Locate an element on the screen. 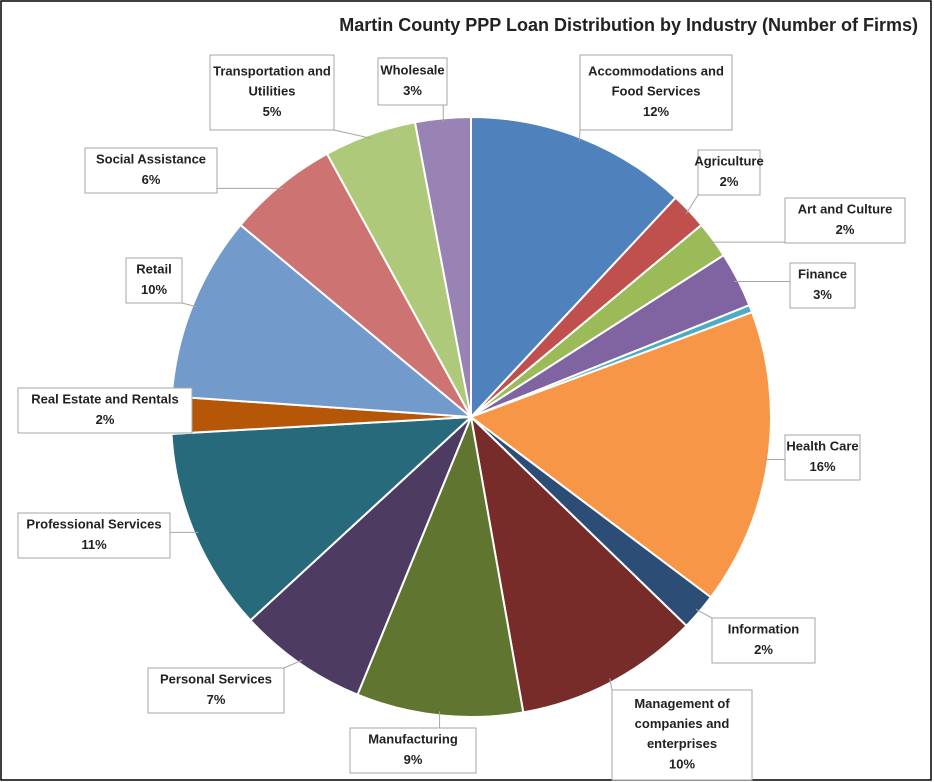 This screenshot has height=782, width=934. category-label: Information is located at coordinates (764, 629).